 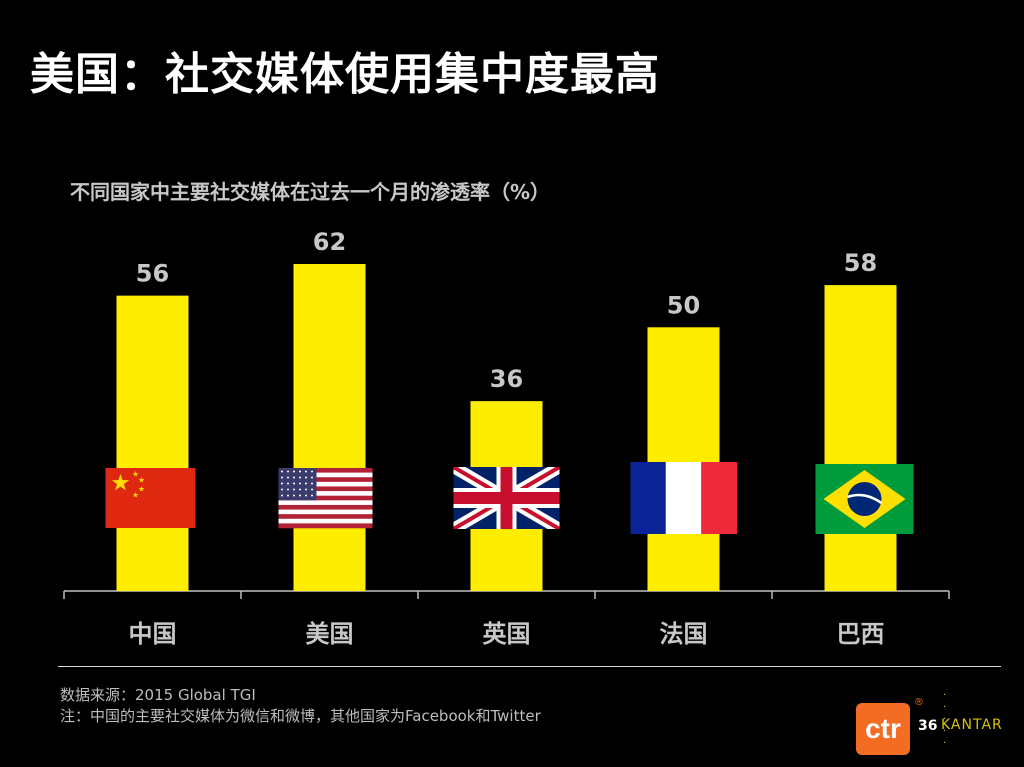 I want to click on source-line: 数据来源：2015 Global TGI, so click(x=158, y=695).